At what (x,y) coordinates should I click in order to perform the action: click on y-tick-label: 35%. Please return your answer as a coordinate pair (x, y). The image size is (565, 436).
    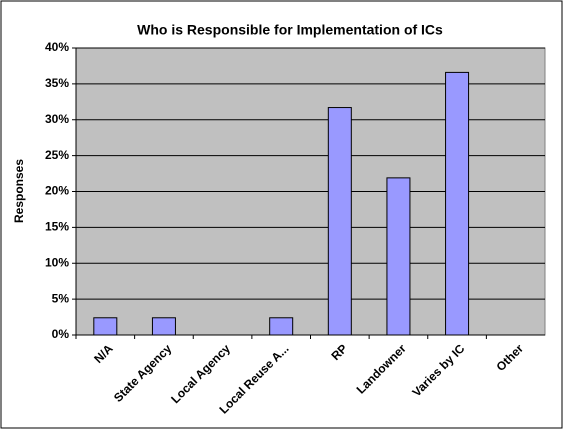
    Looking at the image, I should click on (57, 83).